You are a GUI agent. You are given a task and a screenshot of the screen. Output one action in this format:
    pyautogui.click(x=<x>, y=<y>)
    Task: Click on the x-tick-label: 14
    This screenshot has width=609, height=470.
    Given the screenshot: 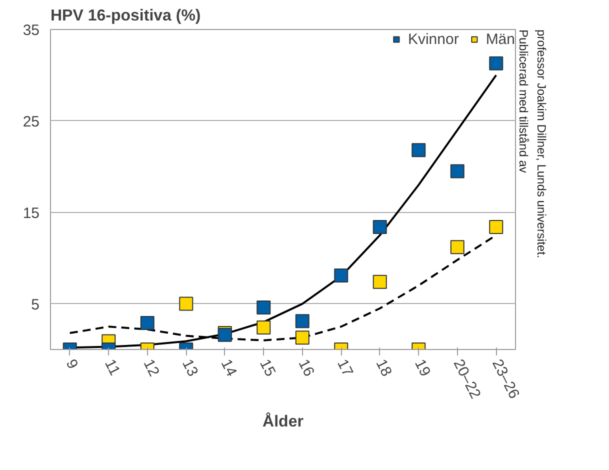 What is the action you would take?
    pyautogui.click(x=228, y=368)
    